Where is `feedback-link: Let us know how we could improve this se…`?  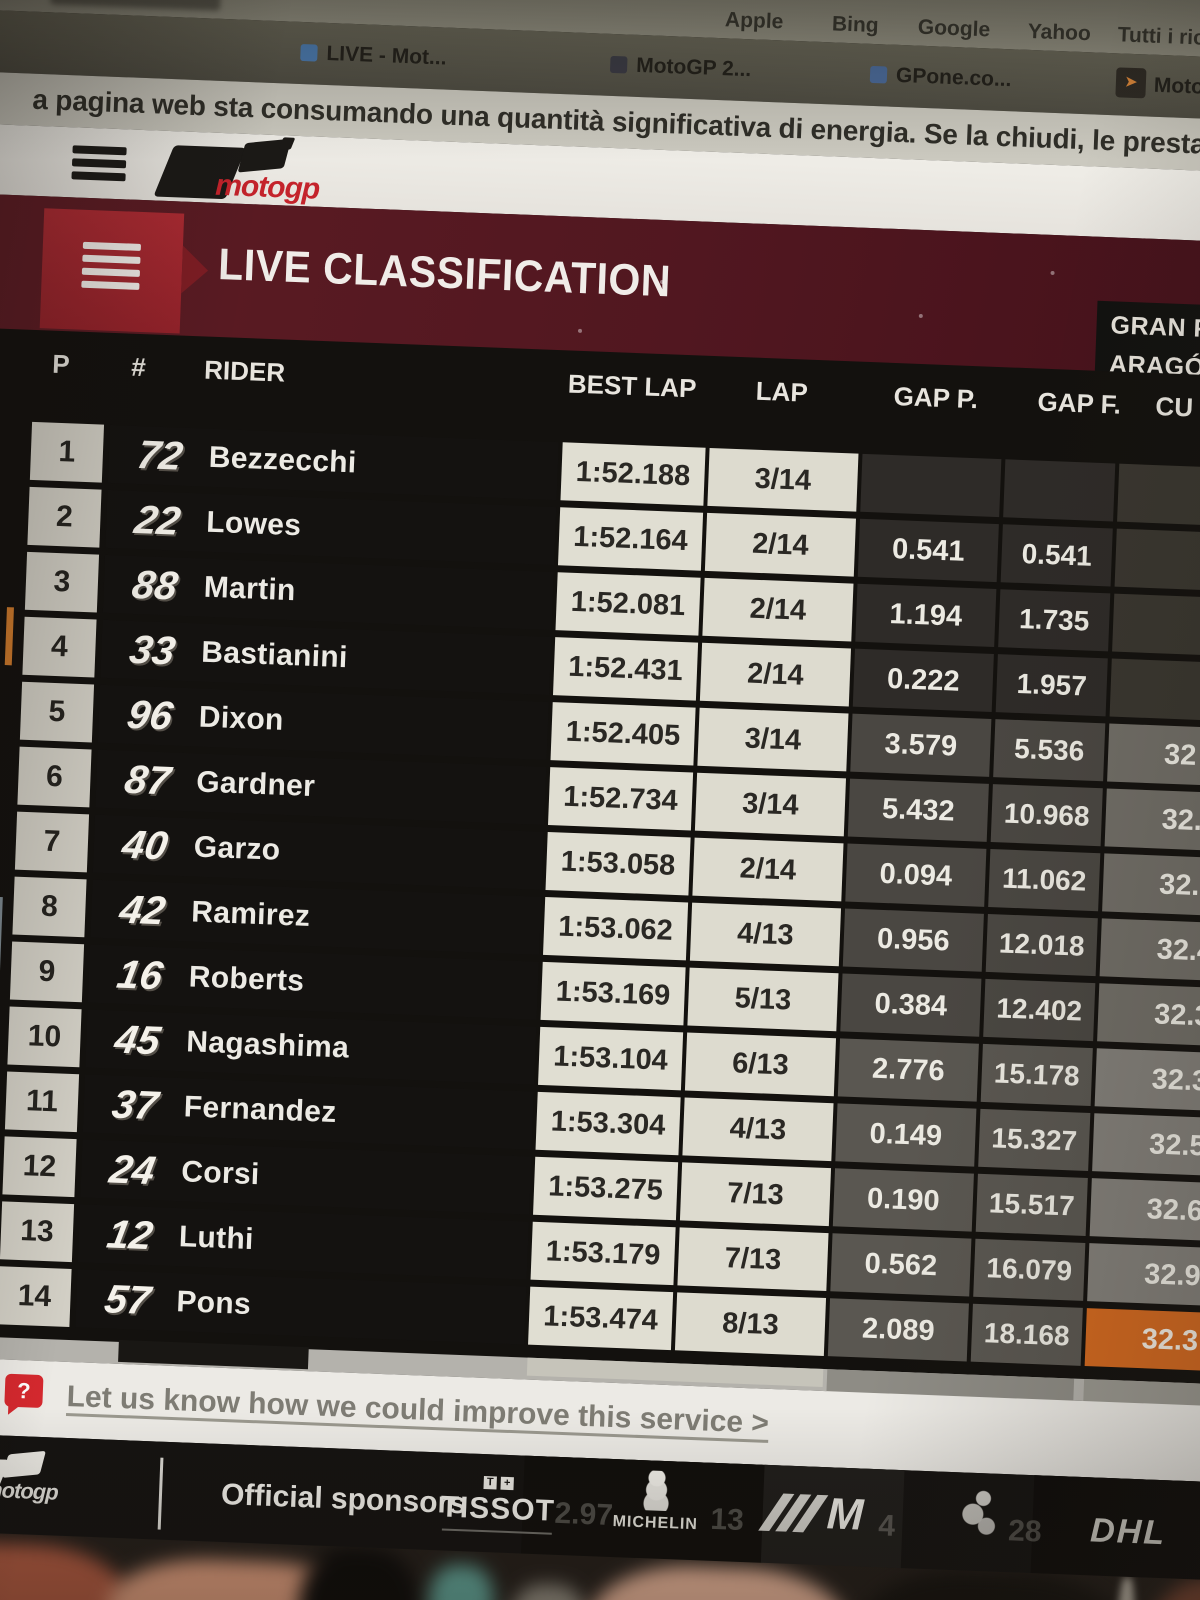
feedback-link: Let us know how we could improve this se… is located at coordinates (418, 1409).